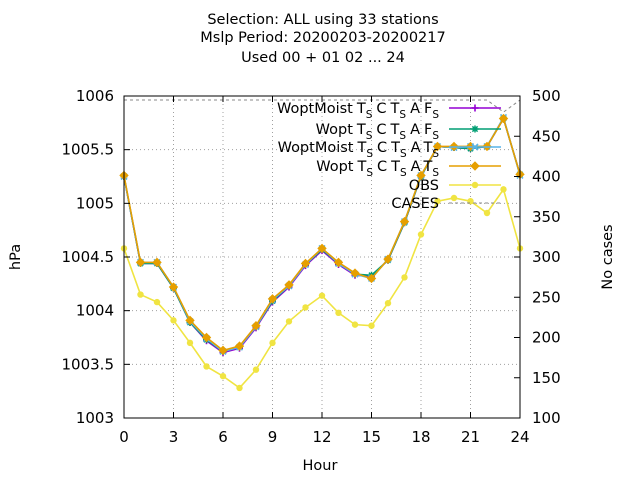 This screenshot has width=640, height=480. What do you see at coordinates (420, 437) in the screenshot?
I see `x-tick-label: 18` at bounding box center [420, 437].